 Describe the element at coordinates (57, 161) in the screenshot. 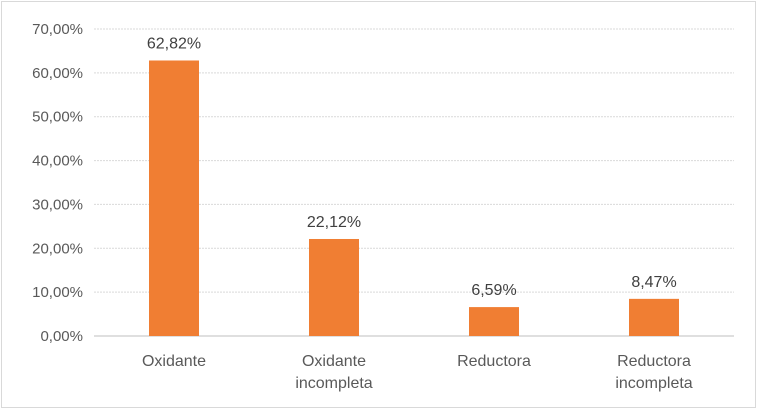

I see `y-tick-label: 40,00%` at that location.